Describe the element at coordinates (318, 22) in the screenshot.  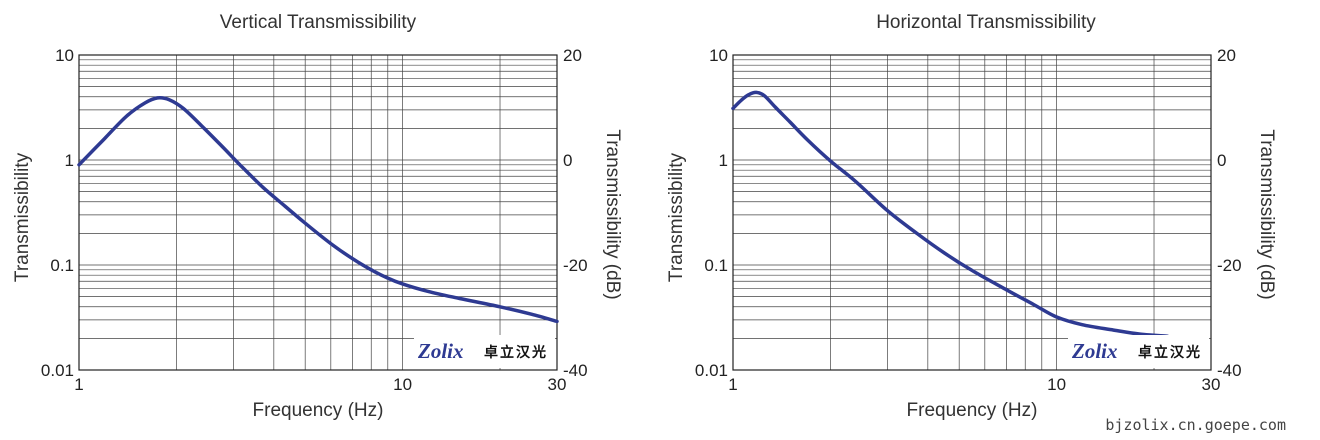
I see `chart-title: Vertical Transmissibility` at that location.